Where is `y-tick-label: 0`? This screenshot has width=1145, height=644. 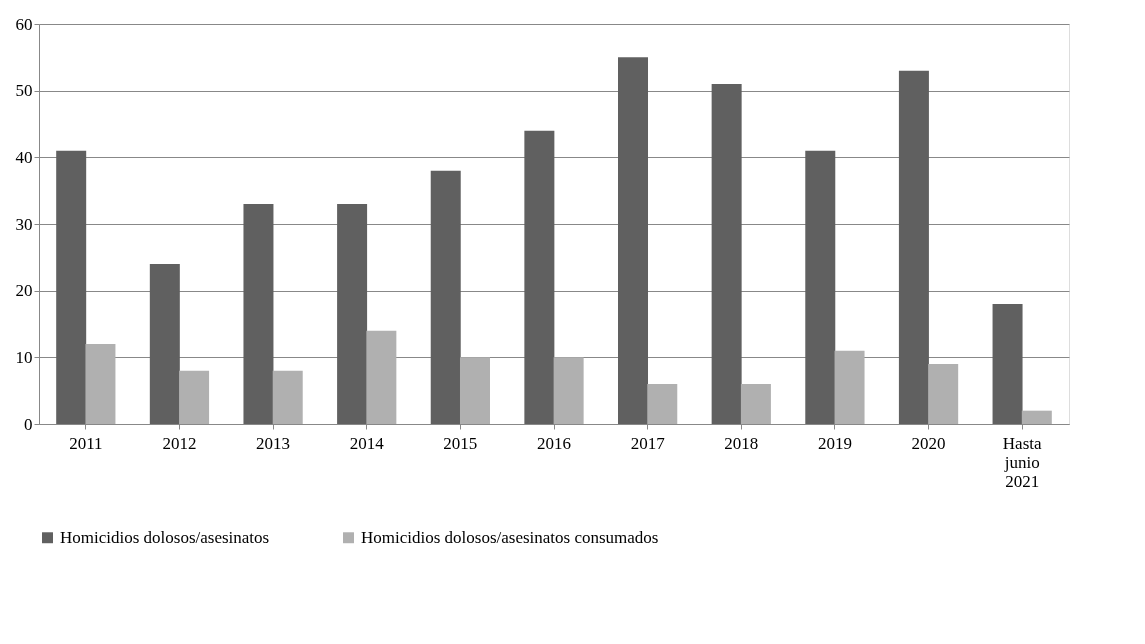 y-tick-label: 0 is located at coordinates (28, 424).